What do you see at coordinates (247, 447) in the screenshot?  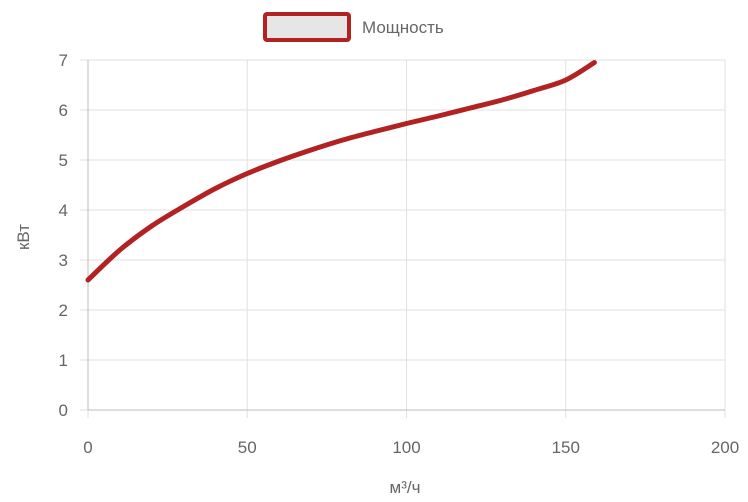 I see `x-tick-label: 50` at bounding box center [247, 447].